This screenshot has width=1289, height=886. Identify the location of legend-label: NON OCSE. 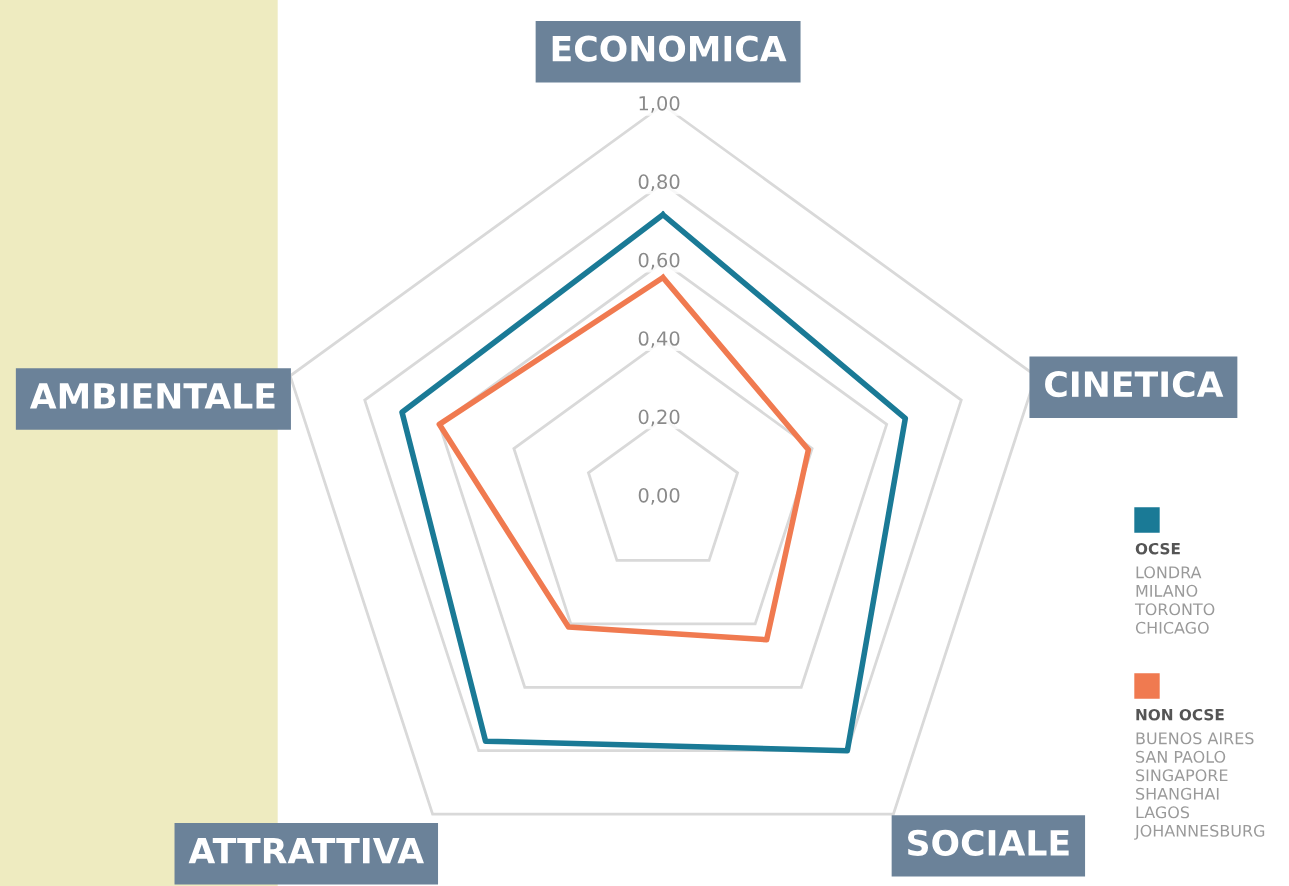
(1180, 714).